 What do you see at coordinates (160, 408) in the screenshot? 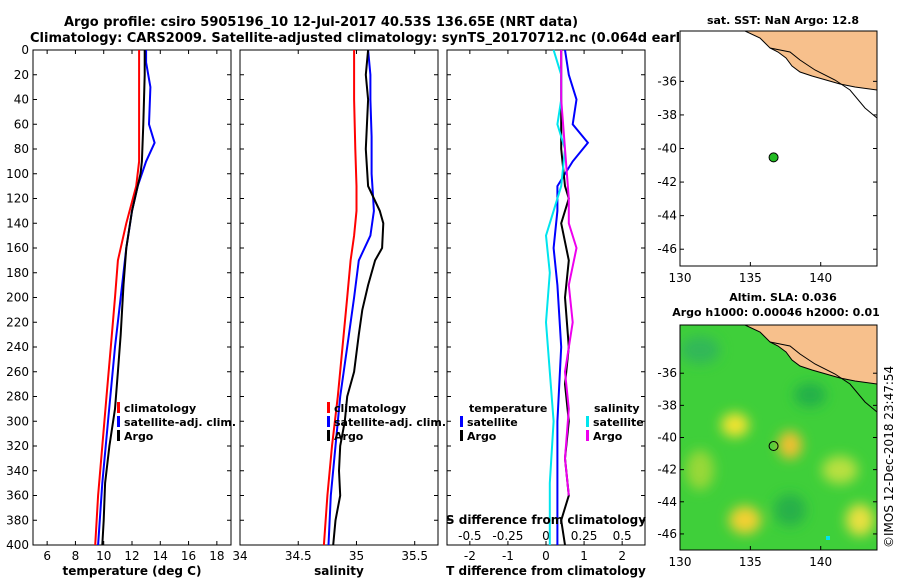
I see `legend-climatology: climatology` at bounding box center [160, 408].